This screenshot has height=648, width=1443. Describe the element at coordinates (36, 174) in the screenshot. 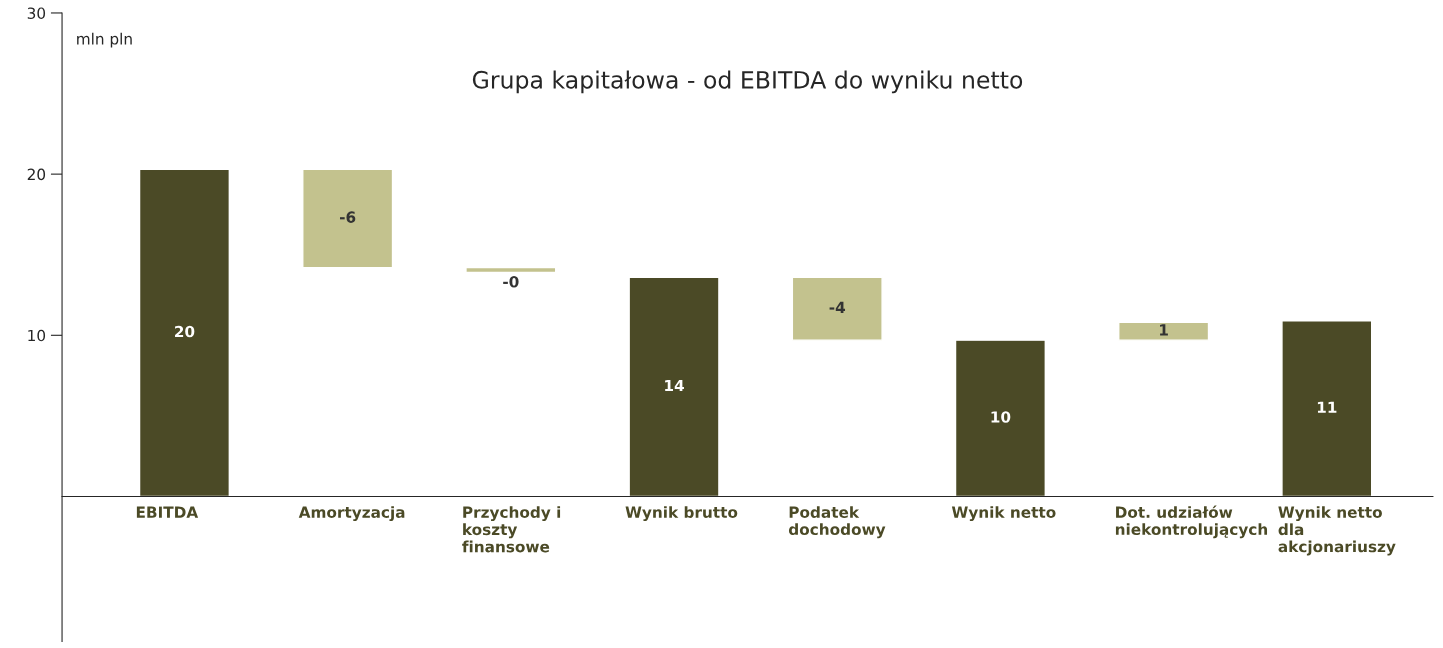

I see `y-tick-label: 20` at that location.